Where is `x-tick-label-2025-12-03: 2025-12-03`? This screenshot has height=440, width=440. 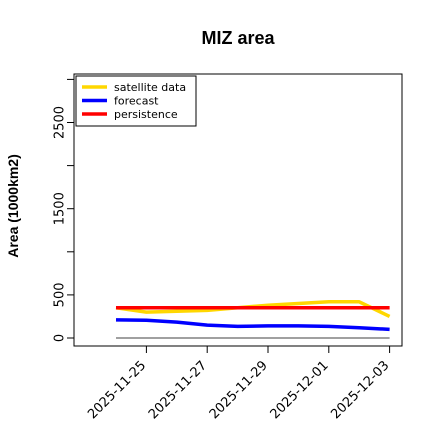
x-tick-label-2025-12-03: 2025-12-03 is located at coordinates (360, 390).